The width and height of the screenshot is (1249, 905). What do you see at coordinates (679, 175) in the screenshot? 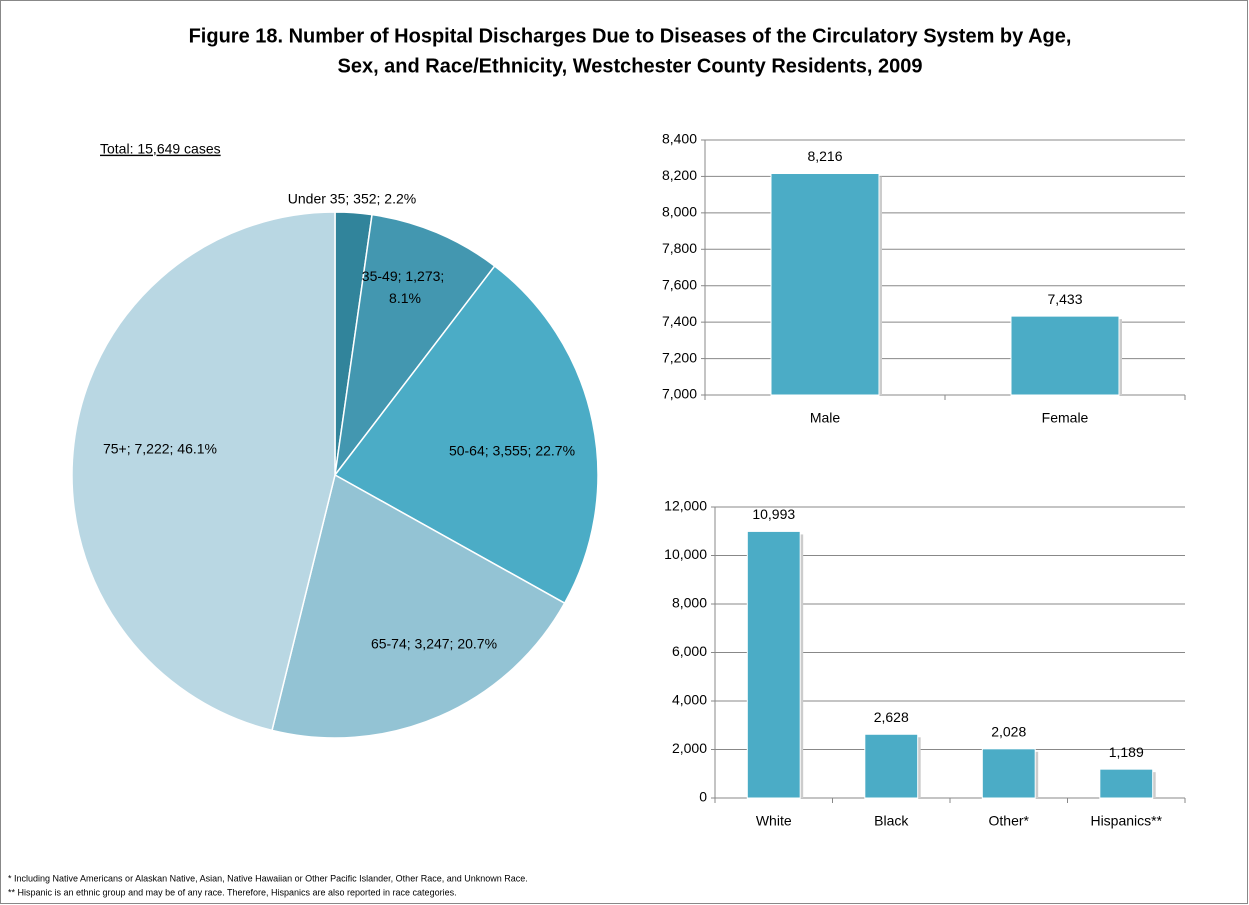
I see `y-tick-label: 8,200` at bounding box center [679, 175].